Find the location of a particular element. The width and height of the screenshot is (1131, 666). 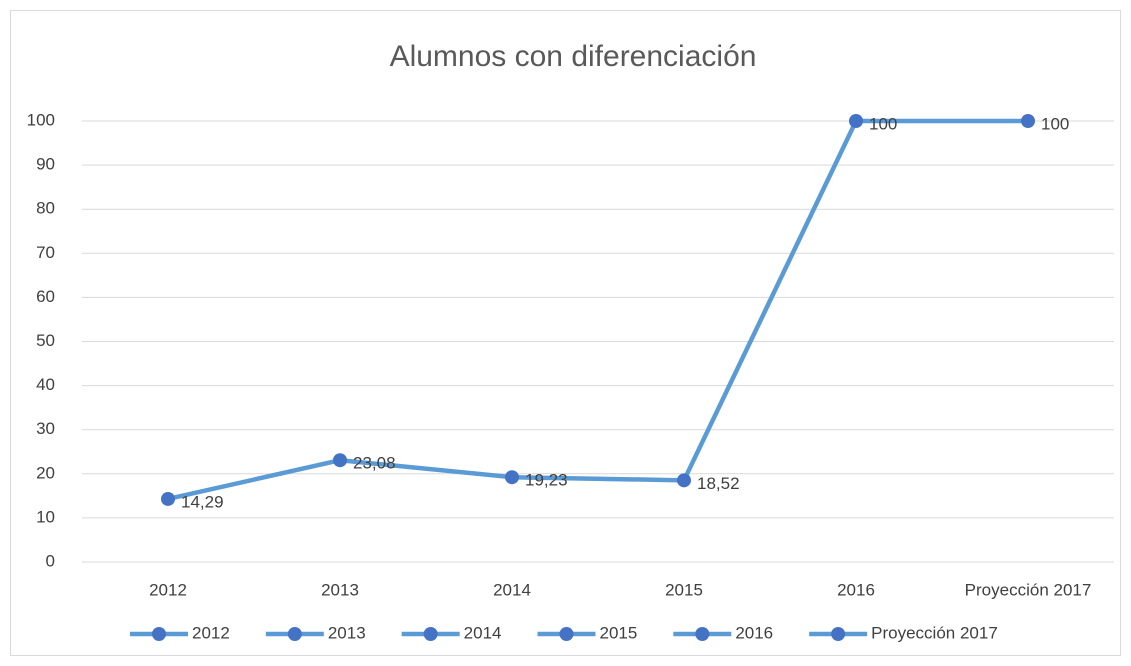

legend-label: 2016 is located at coordinates (754, 632).